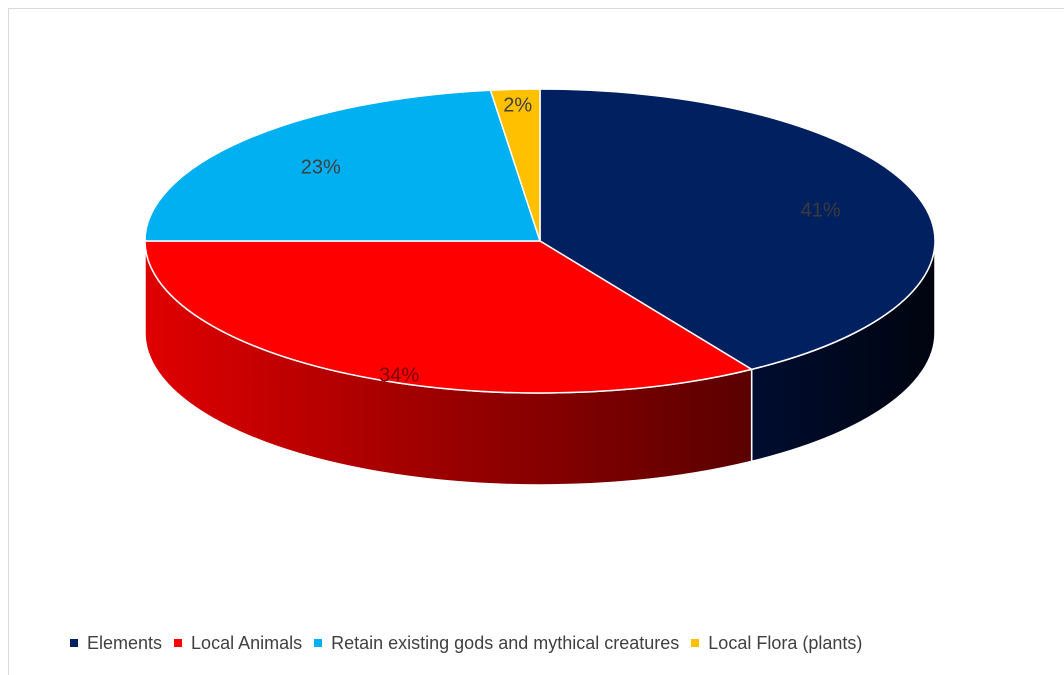 This screenshot has width=1064, height=675. Describe the element at coordinates (125, 642) in the screenshot. I see `legend-label-elements: Elements` at that location.